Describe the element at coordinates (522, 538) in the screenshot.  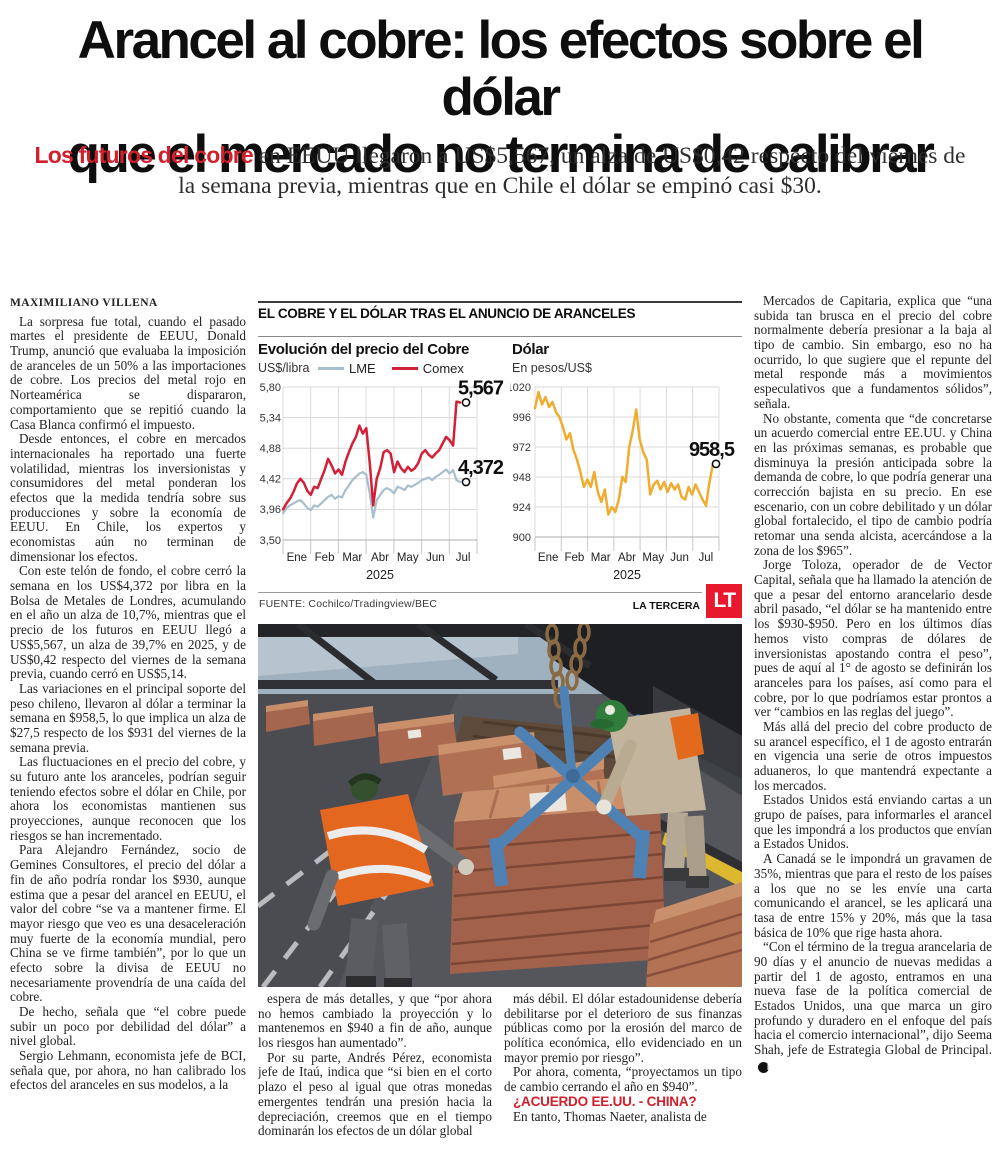
I see `svg-text: 900` at that location.